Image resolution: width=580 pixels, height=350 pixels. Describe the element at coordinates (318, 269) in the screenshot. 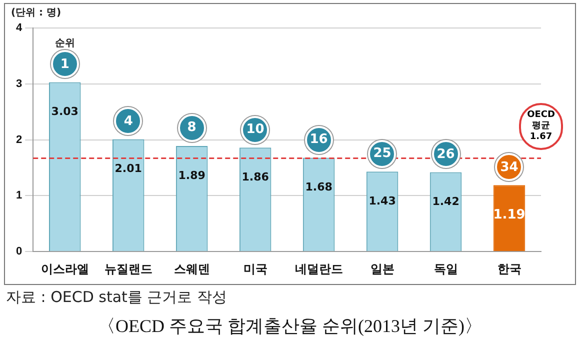

I see `x-tick-label: 네덜란드` at that location.